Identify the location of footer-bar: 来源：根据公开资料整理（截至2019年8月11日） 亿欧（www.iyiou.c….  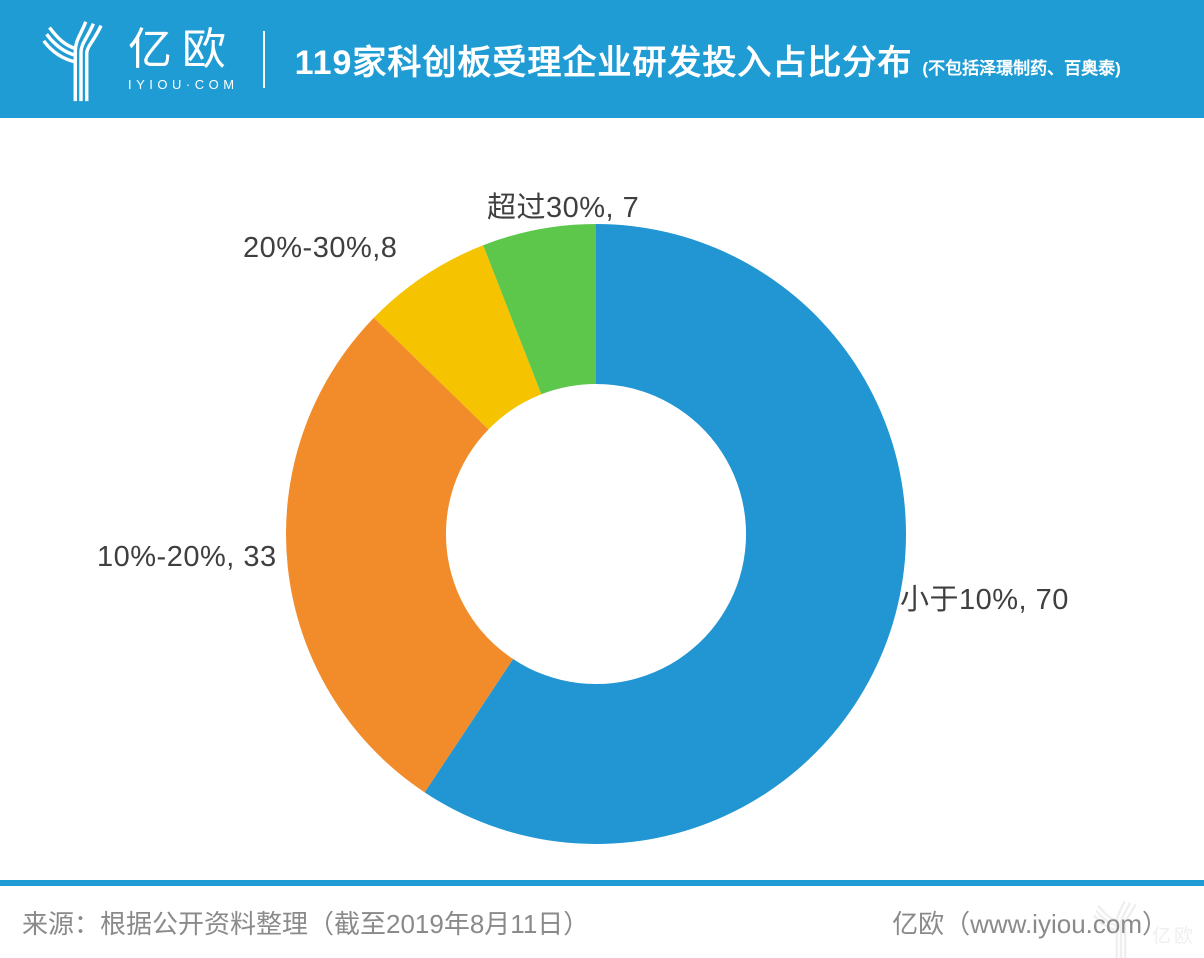
(602, 922).